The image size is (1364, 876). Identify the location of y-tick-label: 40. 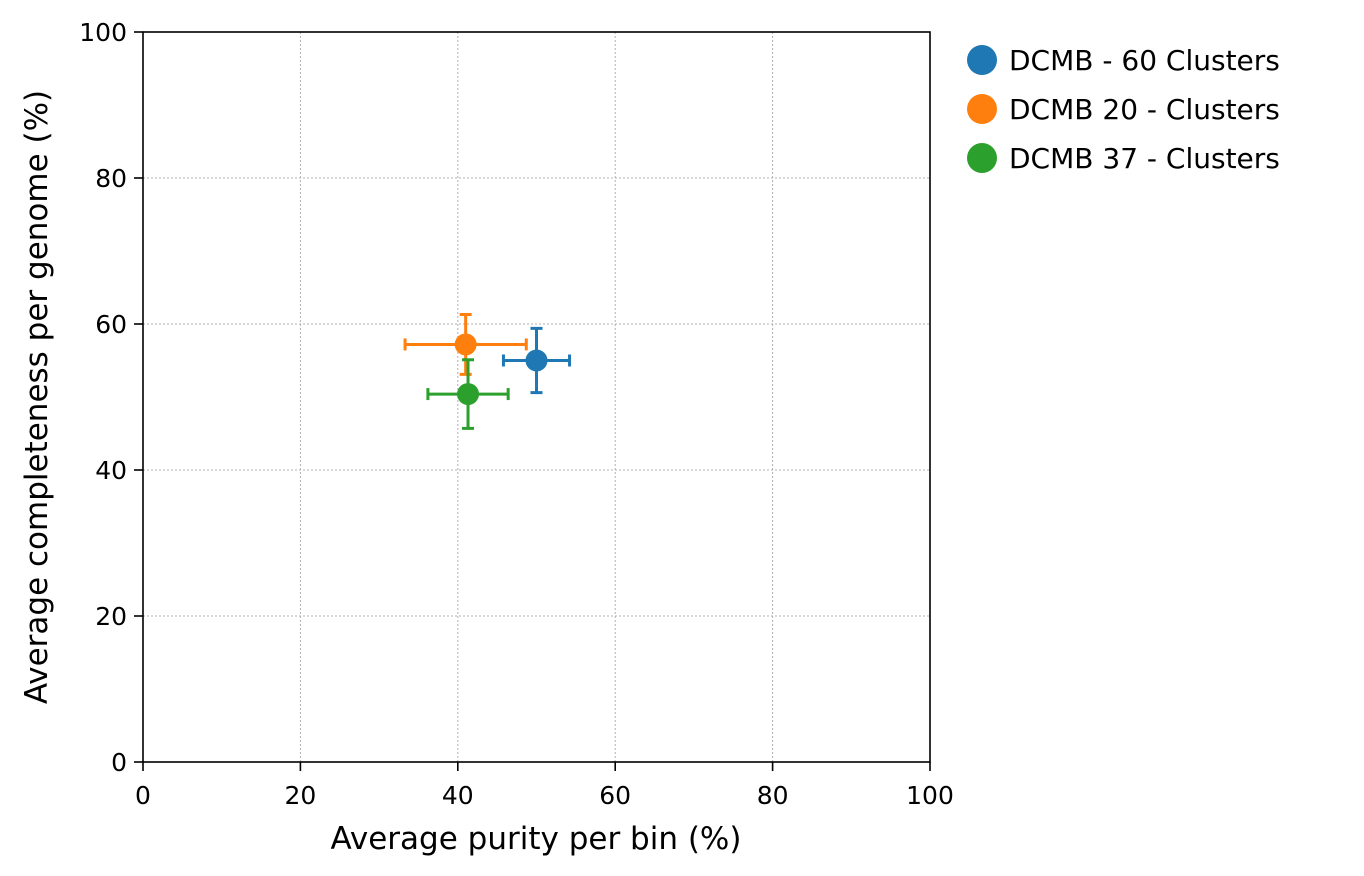
(111, 470).